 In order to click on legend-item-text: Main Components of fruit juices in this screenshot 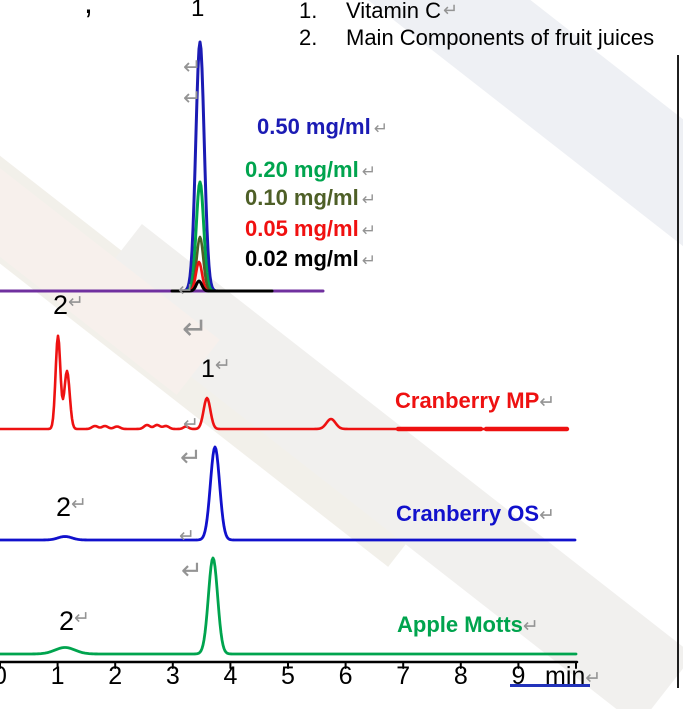, I will do `click(500, 37)`.